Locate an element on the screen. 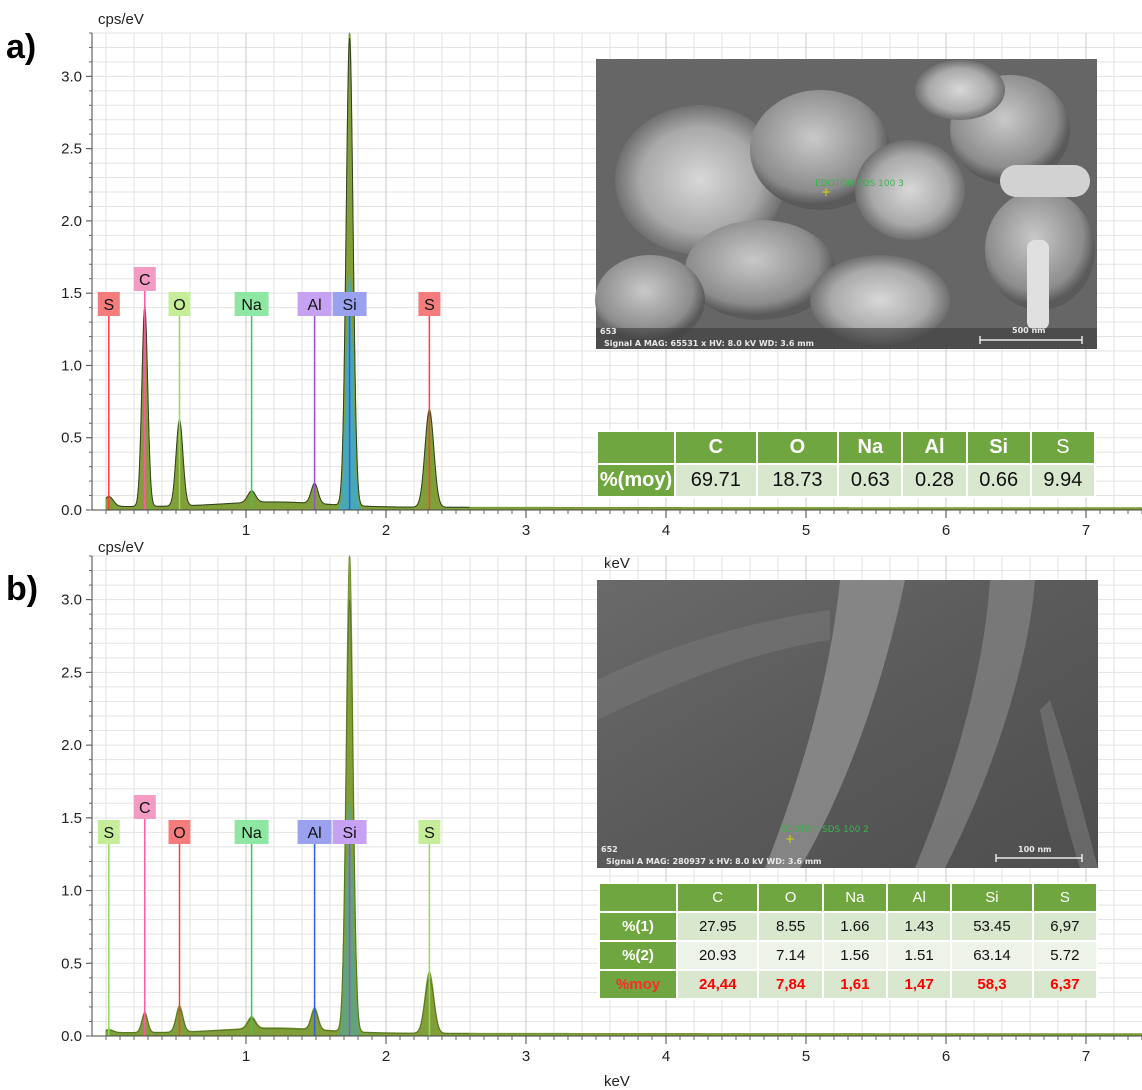  table-row: %(2) 20.93 7.14 1.56 1.51 63.14 5.72 is located at coordinates (848, 955).